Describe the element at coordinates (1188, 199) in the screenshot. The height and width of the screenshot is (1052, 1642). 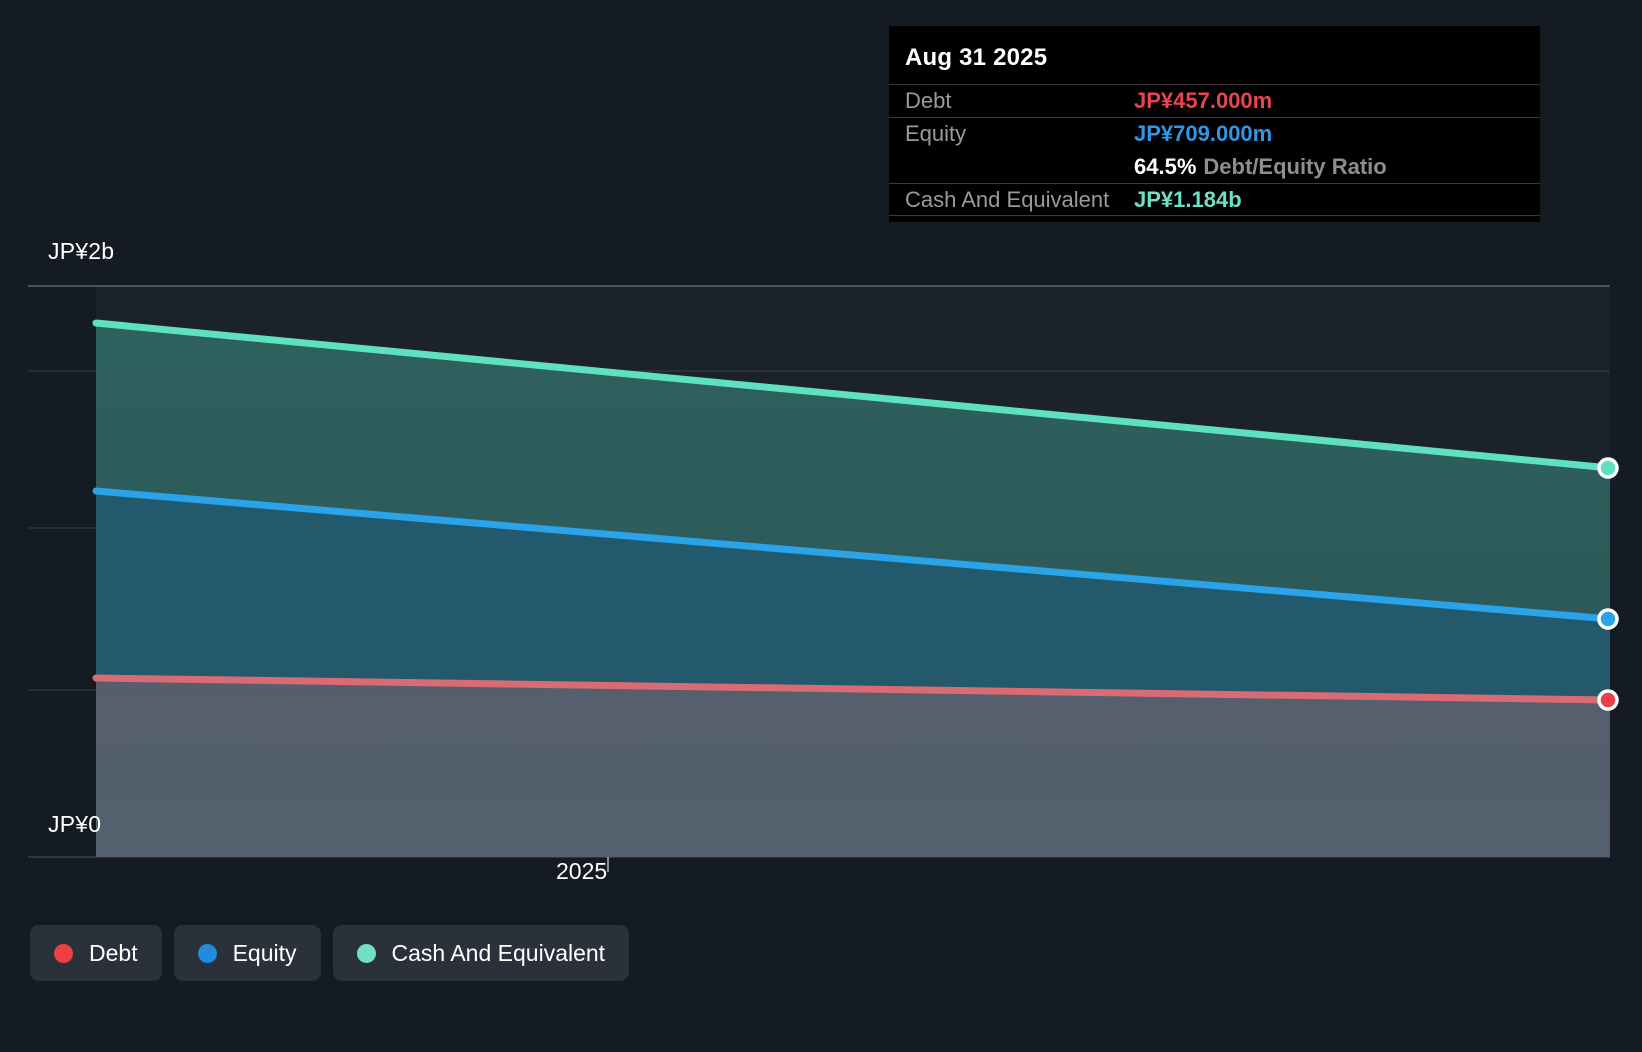
I see `tooltip-value-cash: JP¥1.184b` at that location.